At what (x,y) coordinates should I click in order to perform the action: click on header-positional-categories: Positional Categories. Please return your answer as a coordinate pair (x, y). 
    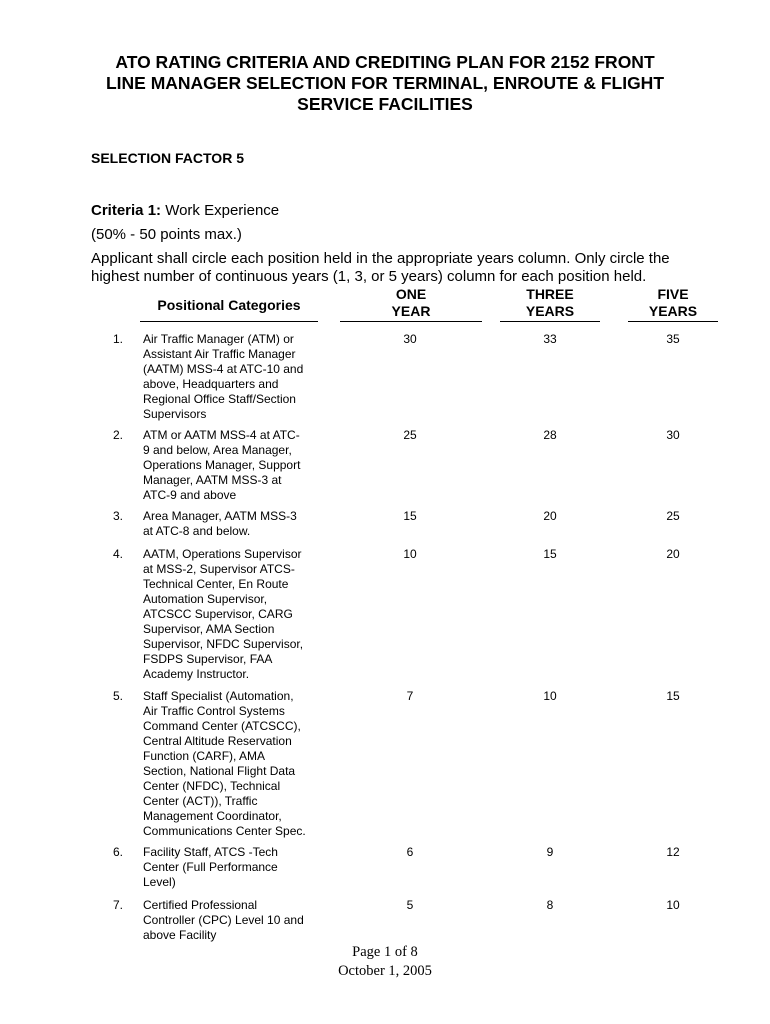
    Looking at the image, I should click on (229, 305).